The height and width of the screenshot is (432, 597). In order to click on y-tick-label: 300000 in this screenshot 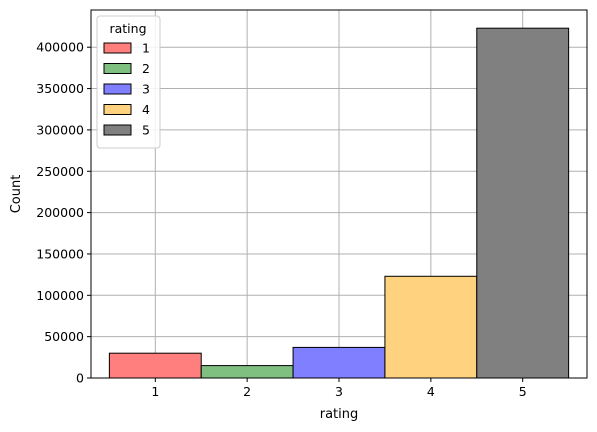, I will do `click(60, 129)`.